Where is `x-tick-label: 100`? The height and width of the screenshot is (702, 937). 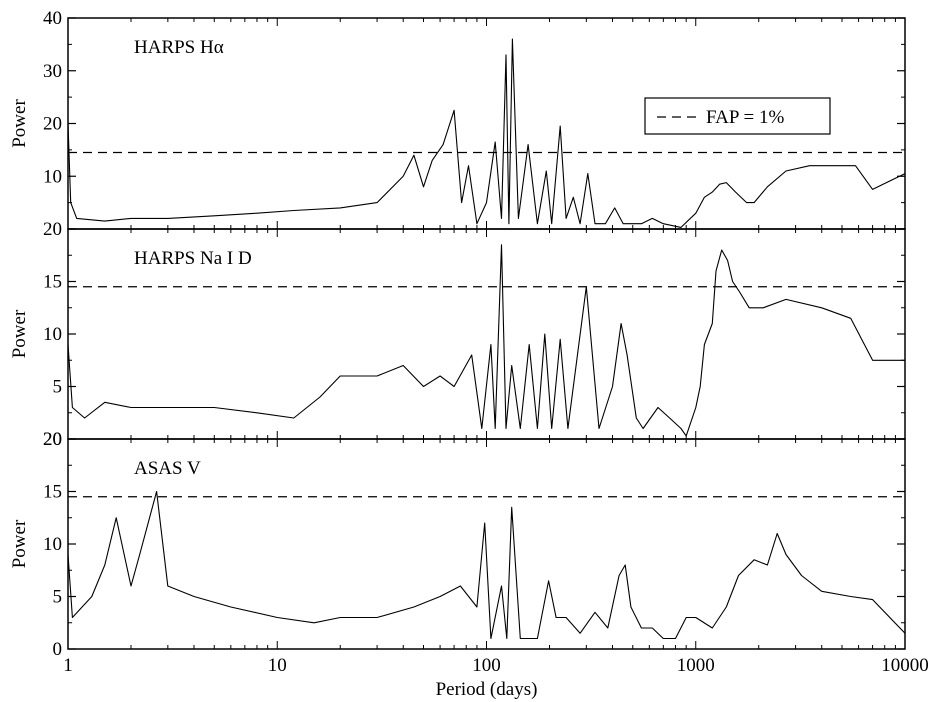 x-tick-label: 100 is located at coordinates (486, 665).